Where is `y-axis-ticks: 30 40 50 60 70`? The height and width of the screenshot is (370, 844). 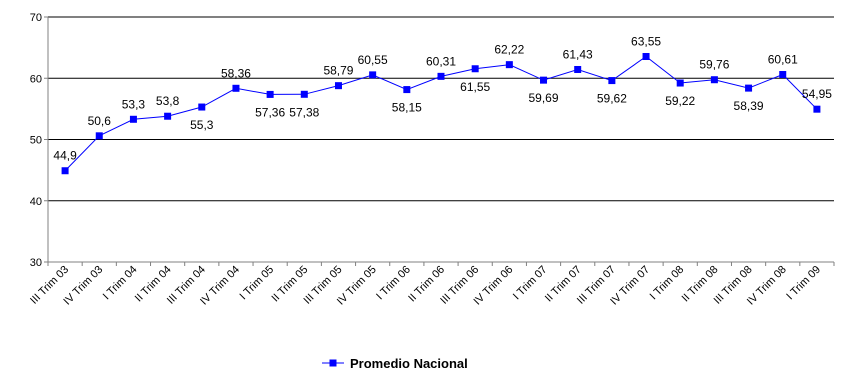 y-axis-ticks: 30 40 50 60 70 is located at coordinates (36, 140).